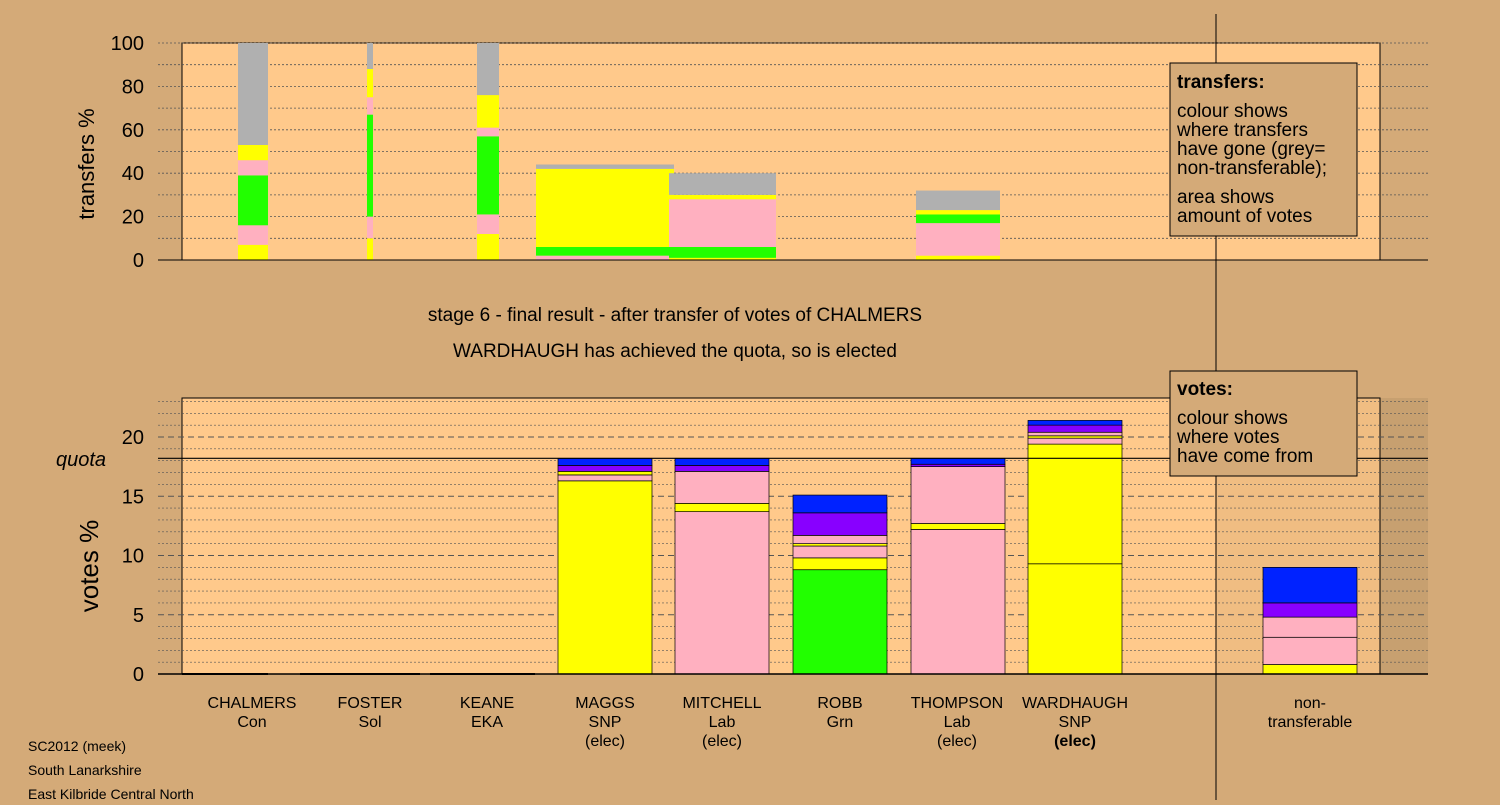 Image resolution: width=1500 pixels, height=805 pixels. I want to click on vote-column-wardhaugh, so click(1075, 547).